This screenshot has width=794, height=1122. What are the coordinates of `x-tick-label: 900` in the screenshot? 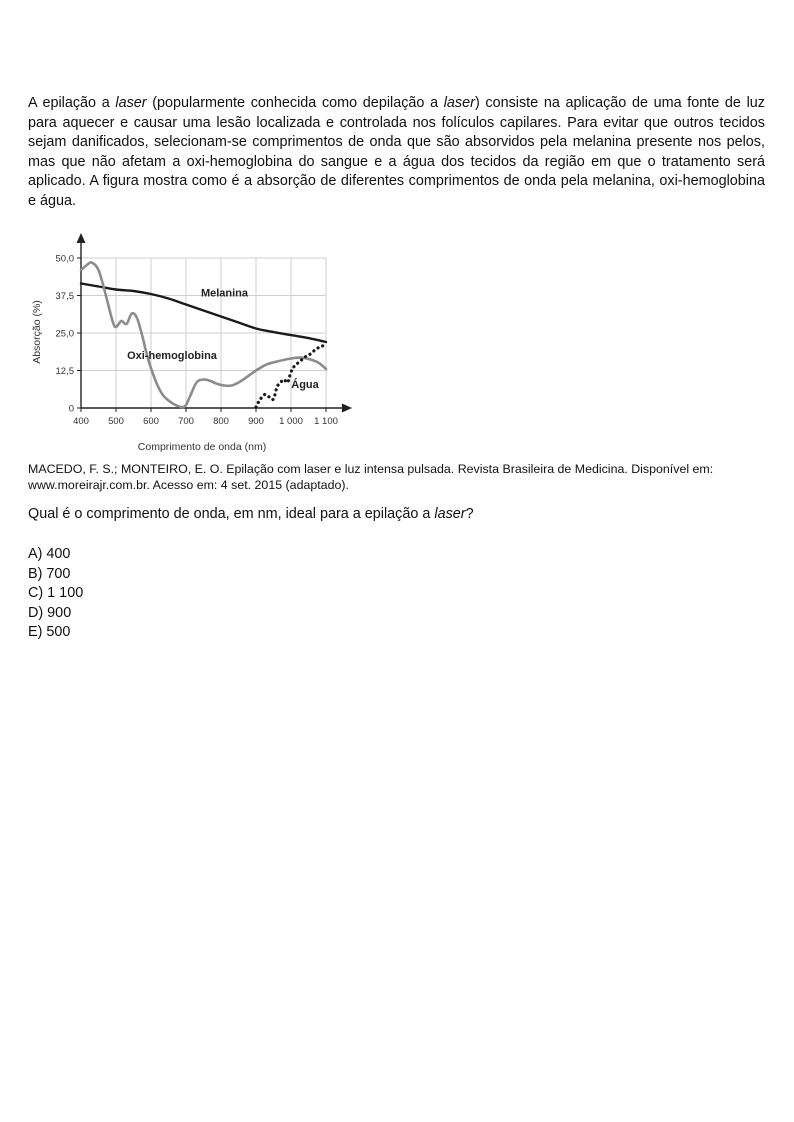 It's located at (256, 421).